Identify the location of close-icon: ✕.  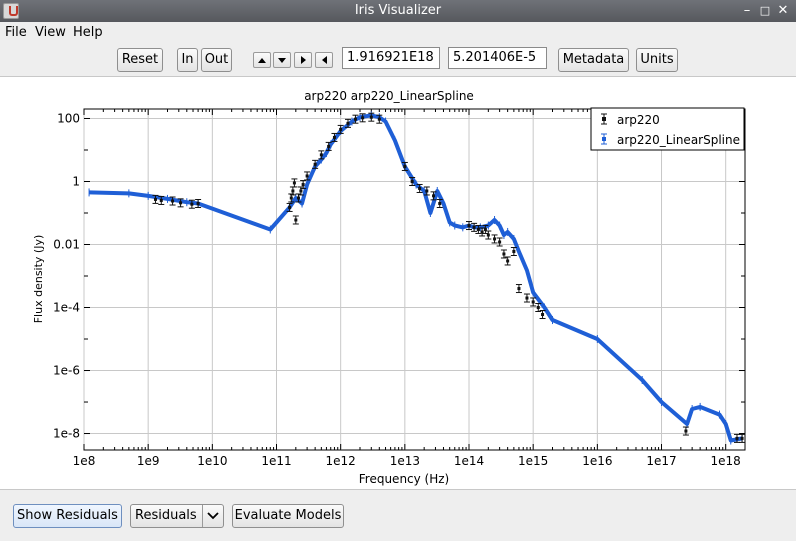
(783, 10).